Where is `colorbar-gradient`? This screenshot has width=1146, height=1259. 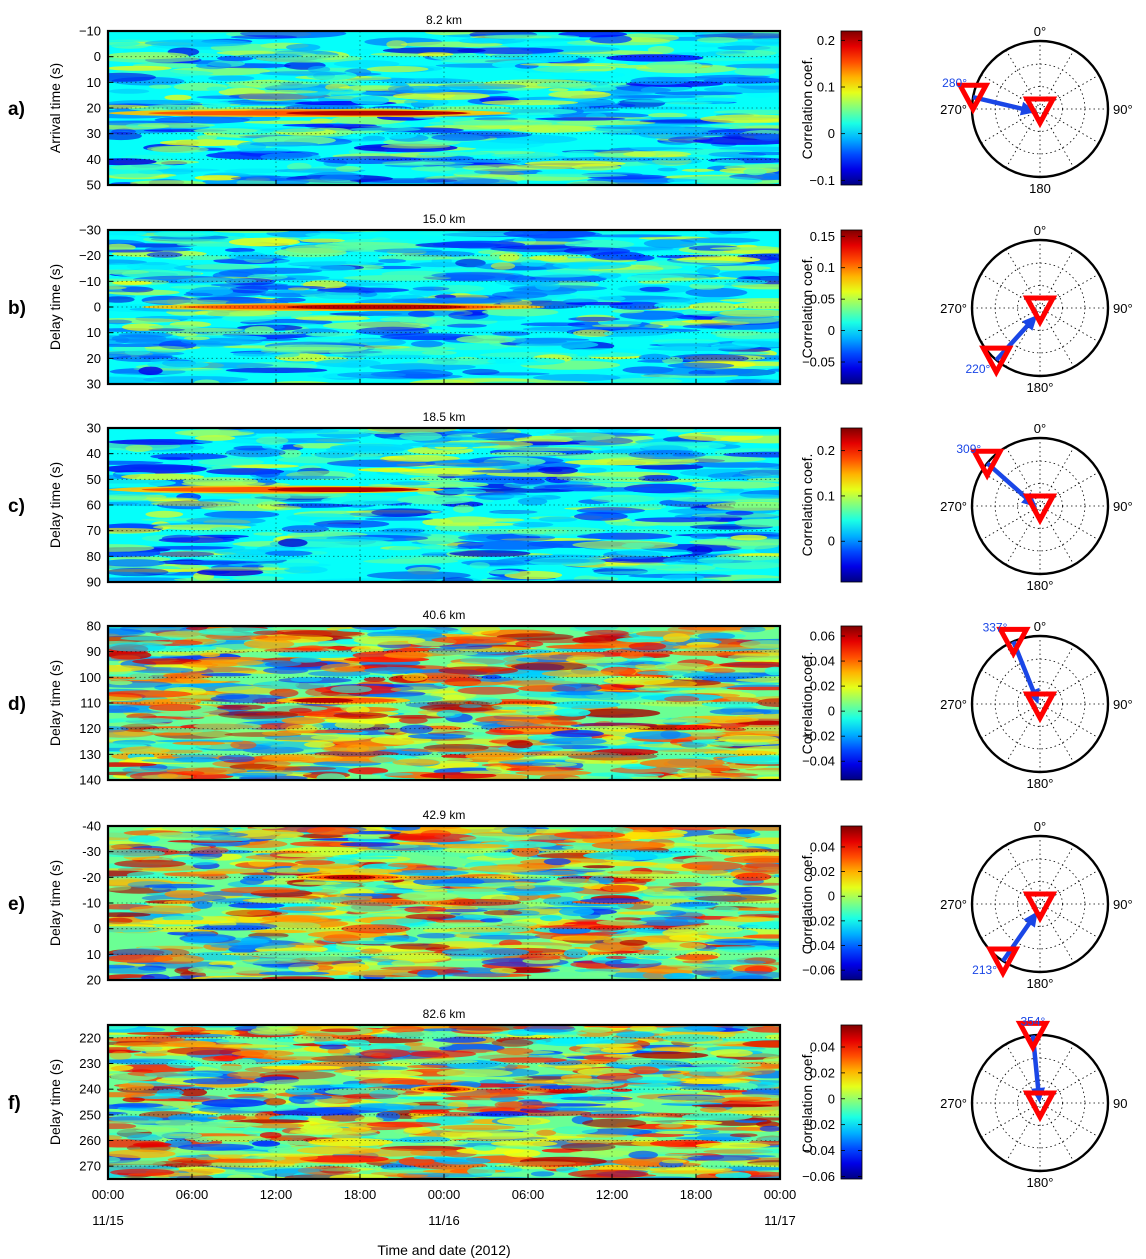
colorbar-gradient is located at coordinates (851, 108).